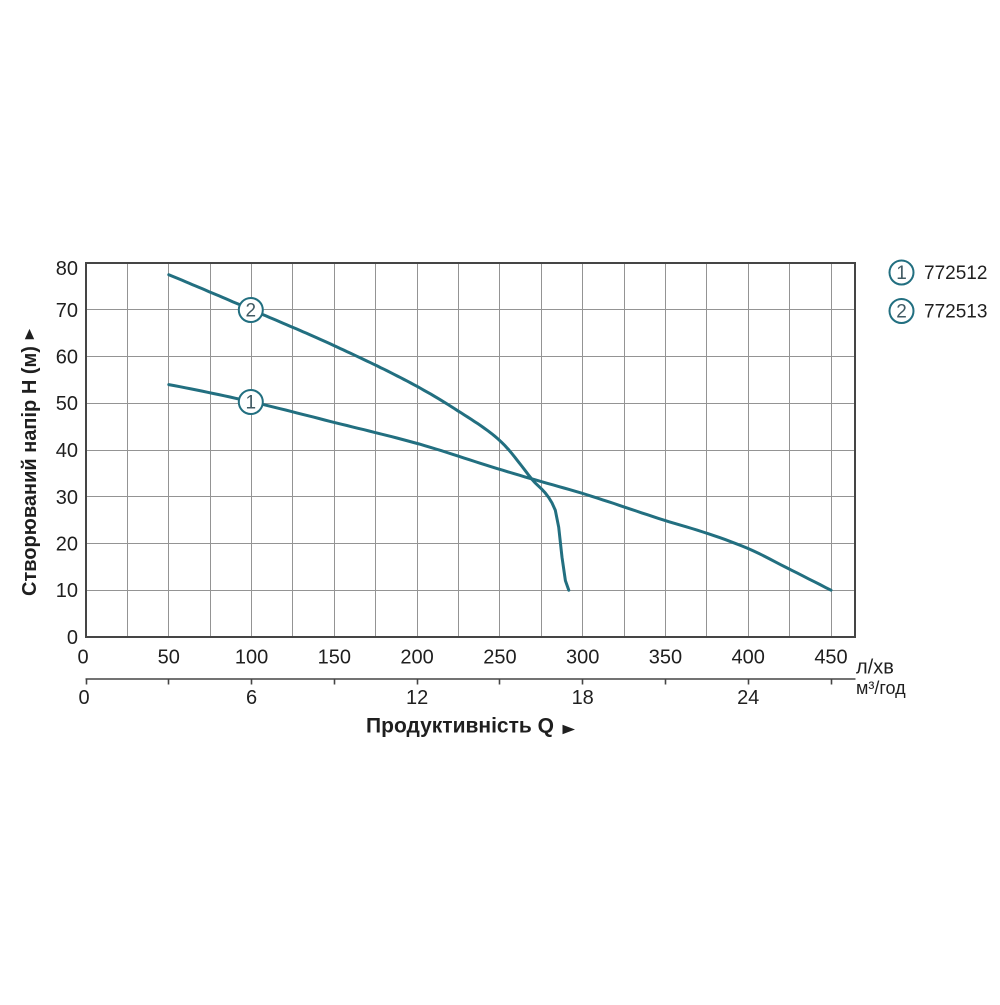 This screenshot has height=1005, width=1000. I want to click on svg-text: 10, so click(67, 591).